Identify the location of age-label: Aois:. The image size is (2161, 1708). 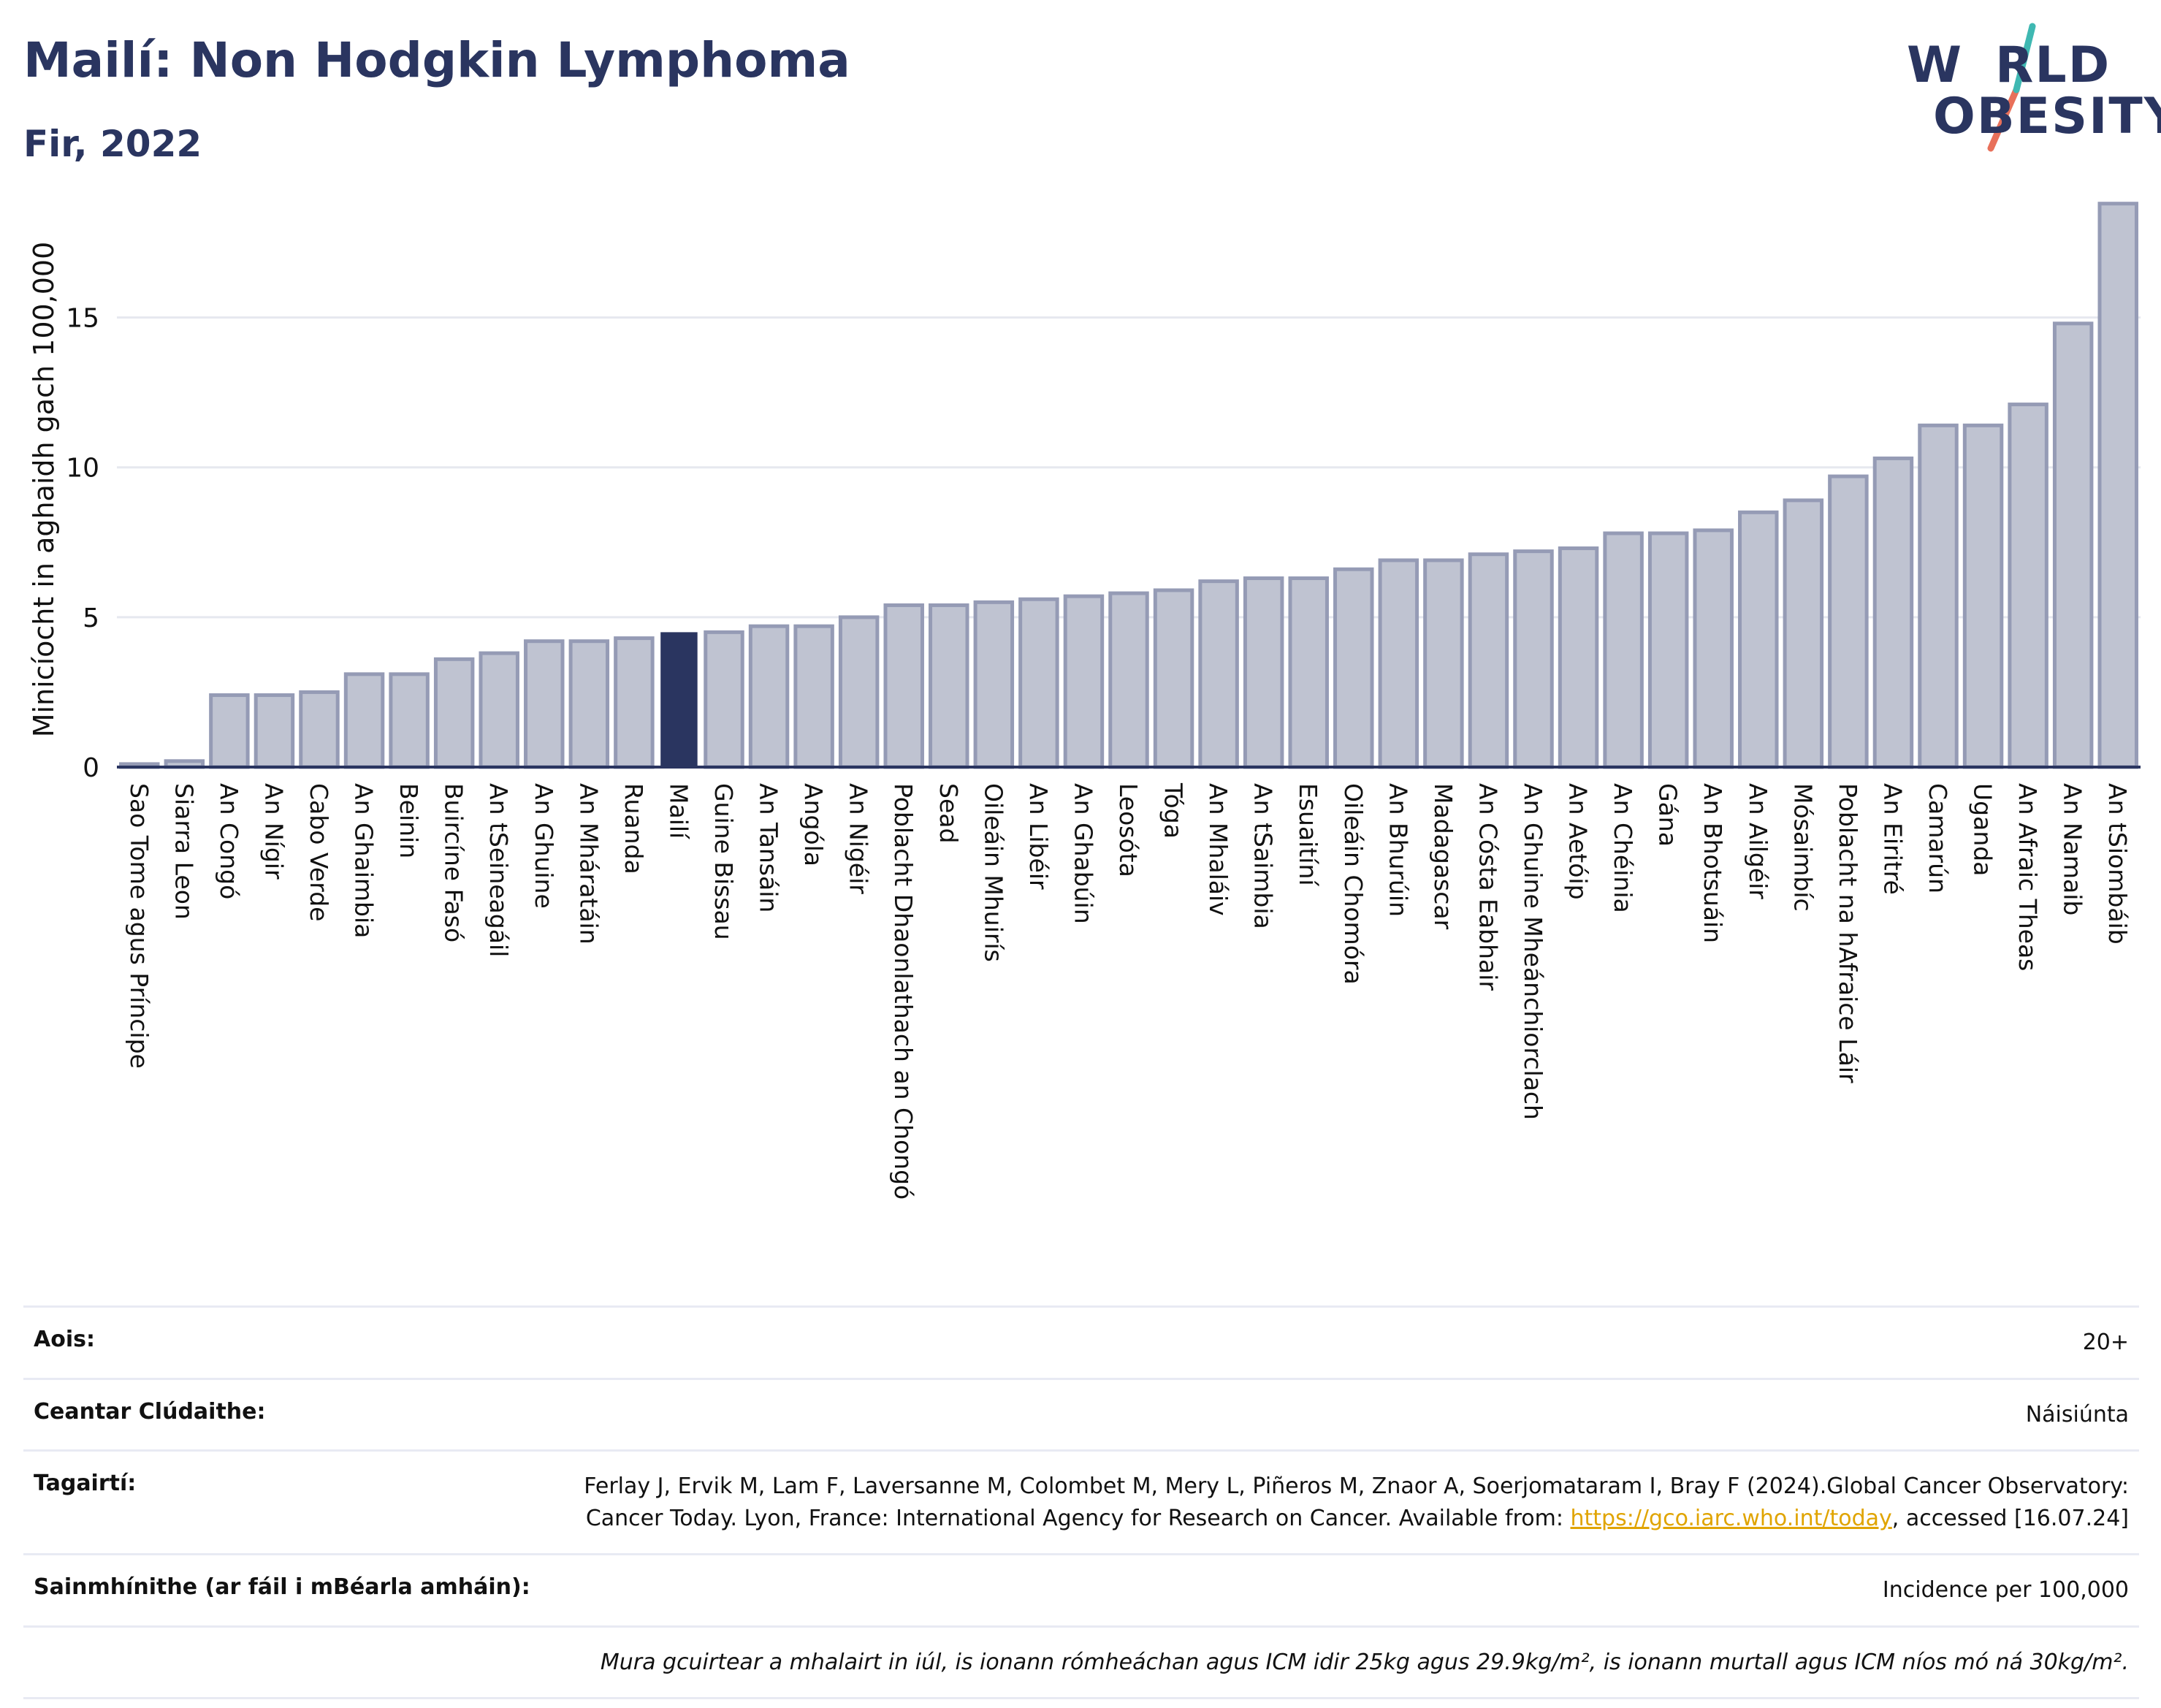
(64, 1339).